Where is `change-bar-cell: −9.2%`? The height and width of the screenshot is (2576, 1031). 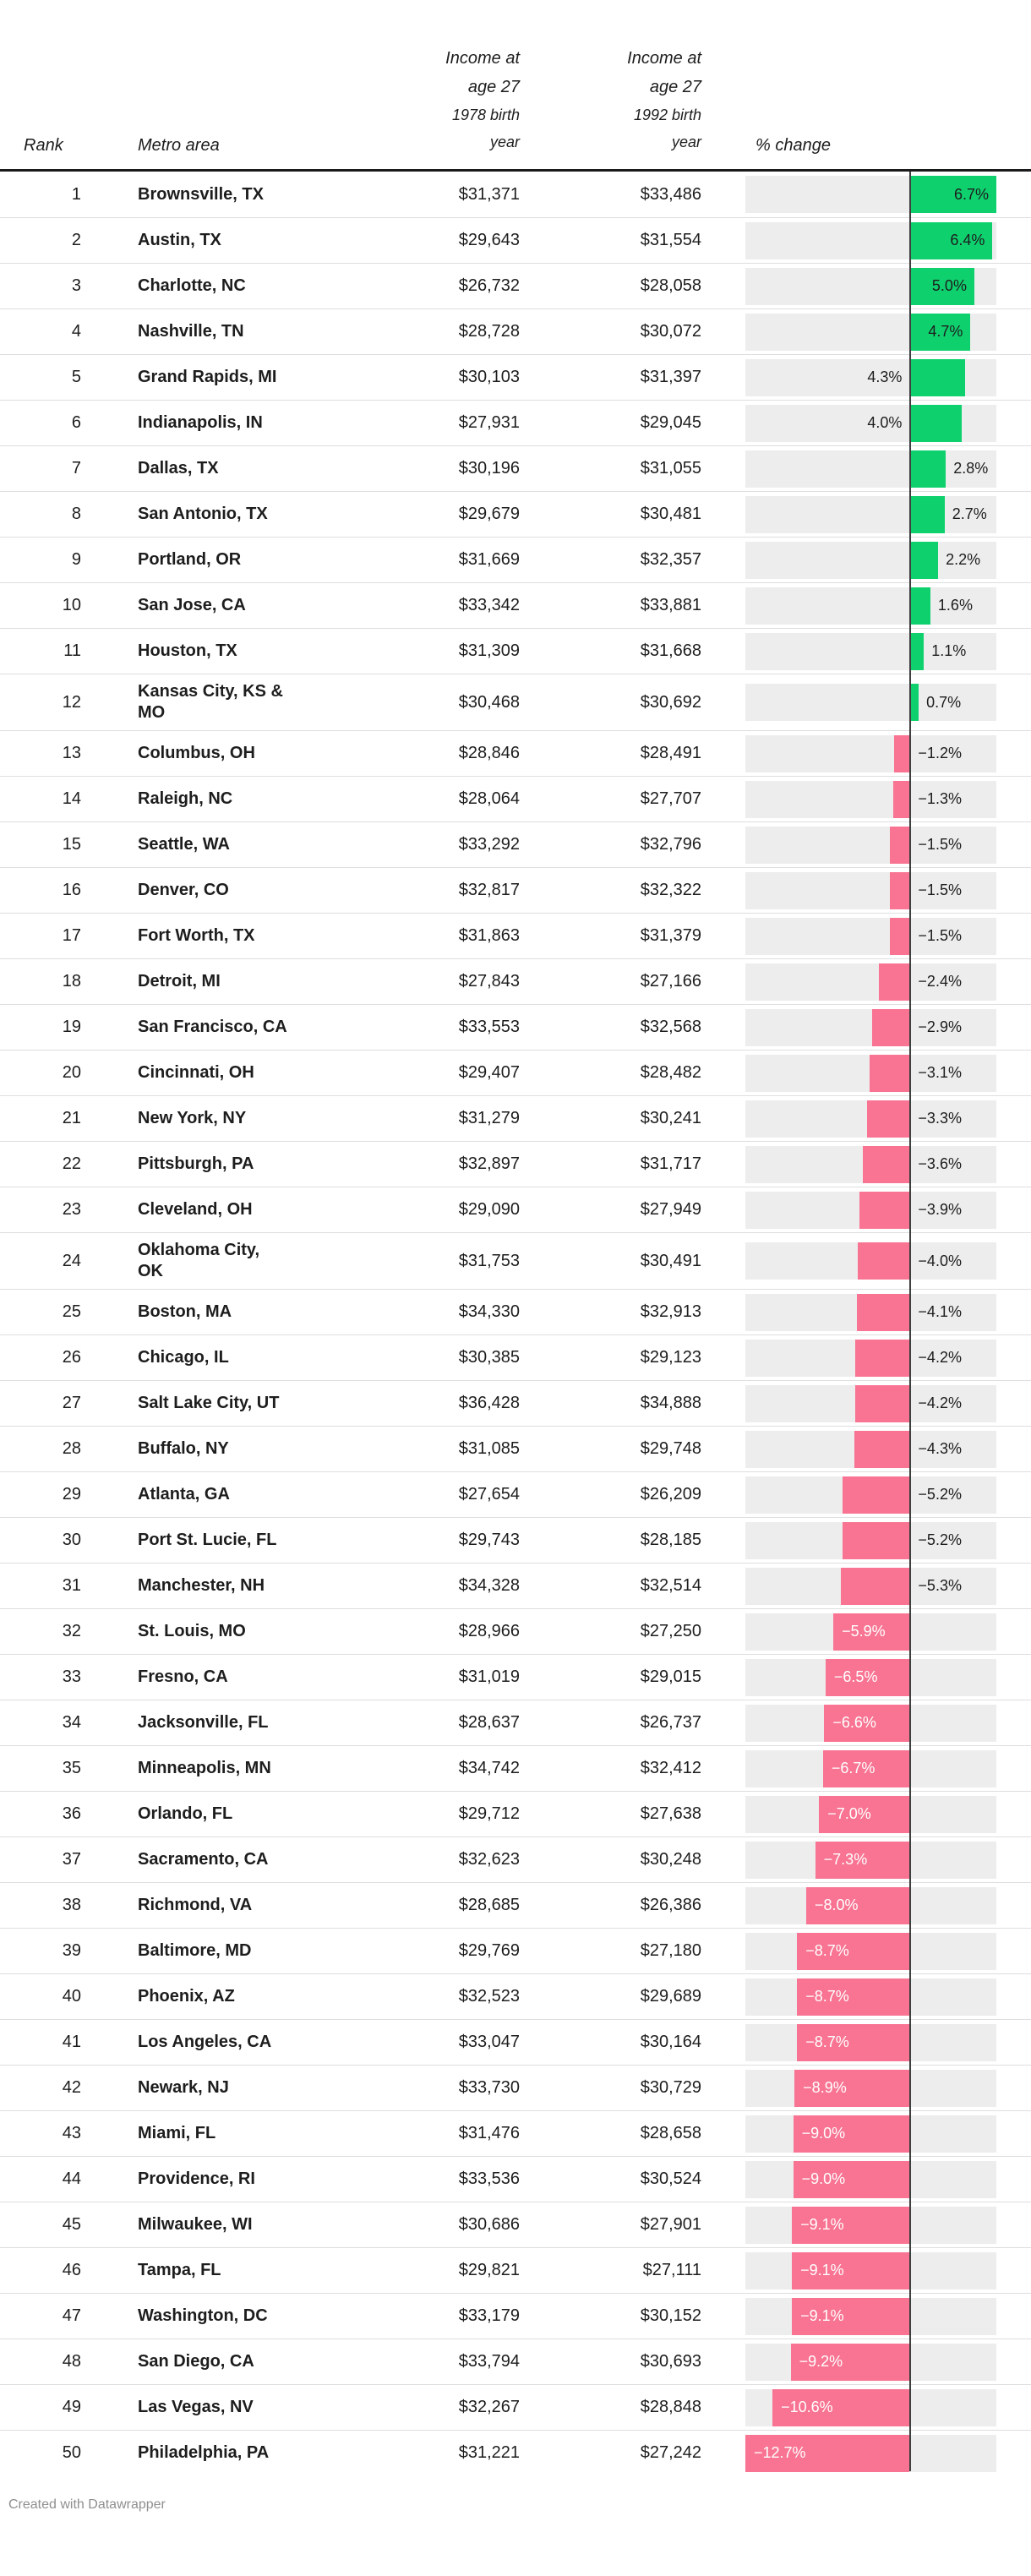
change-bar-cell: −9.2% is located at coordinates (870, 2362).